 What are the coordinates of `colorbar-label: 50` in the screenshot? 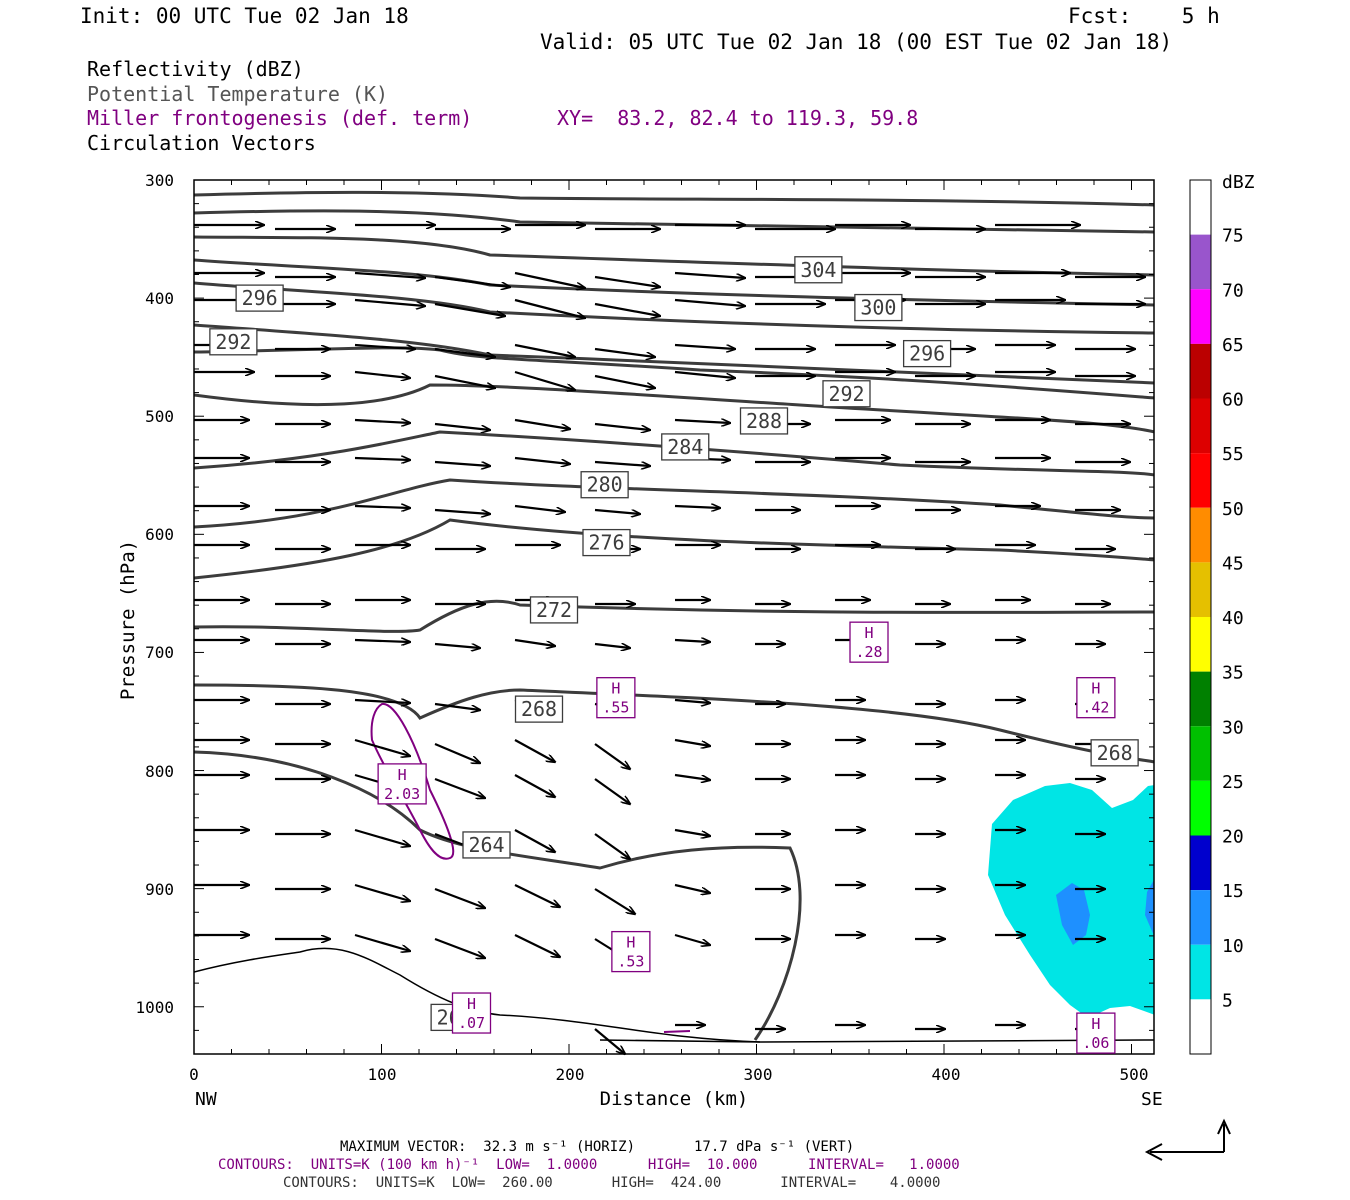 It's located at (1233, 509).